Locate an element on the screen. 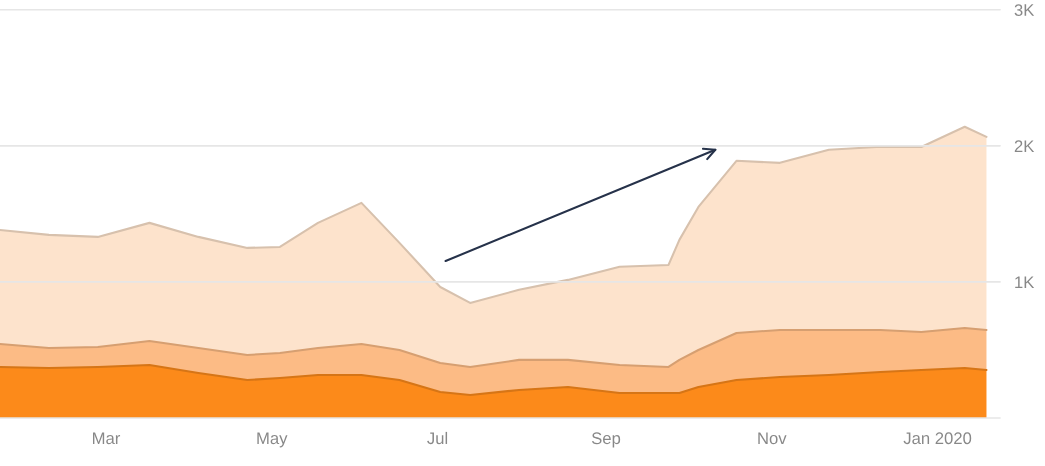 The height and width of the screenshot is (466, 1045). x-tick-label: Sep is located at coordinates (606, 440).